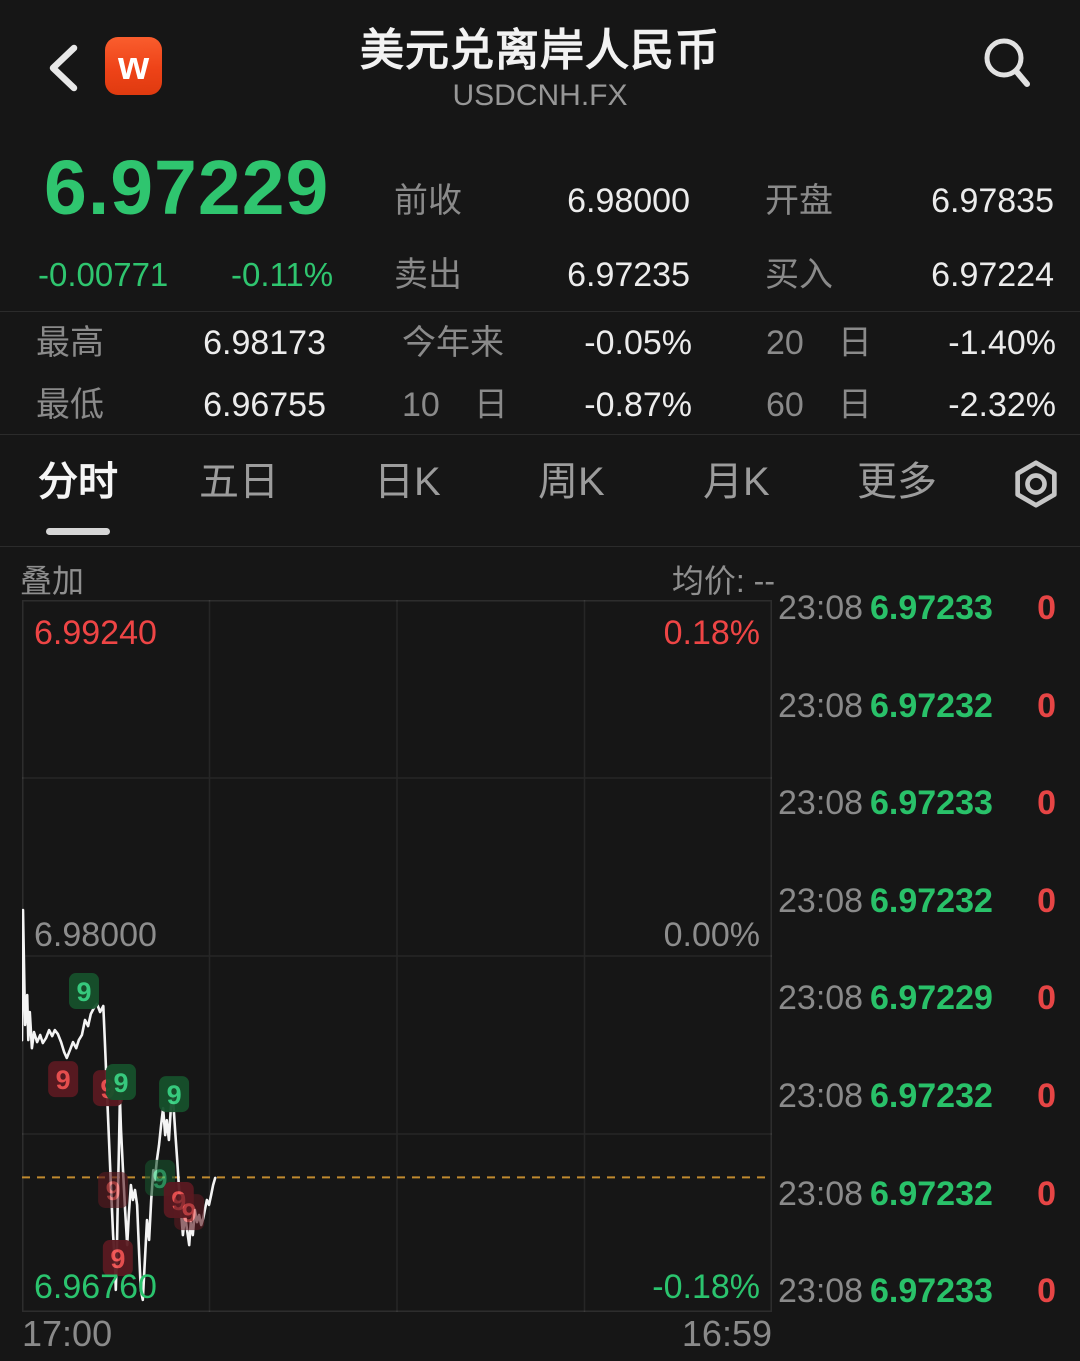  I want to click on overlay-button: 叠加, so click(52, 581).